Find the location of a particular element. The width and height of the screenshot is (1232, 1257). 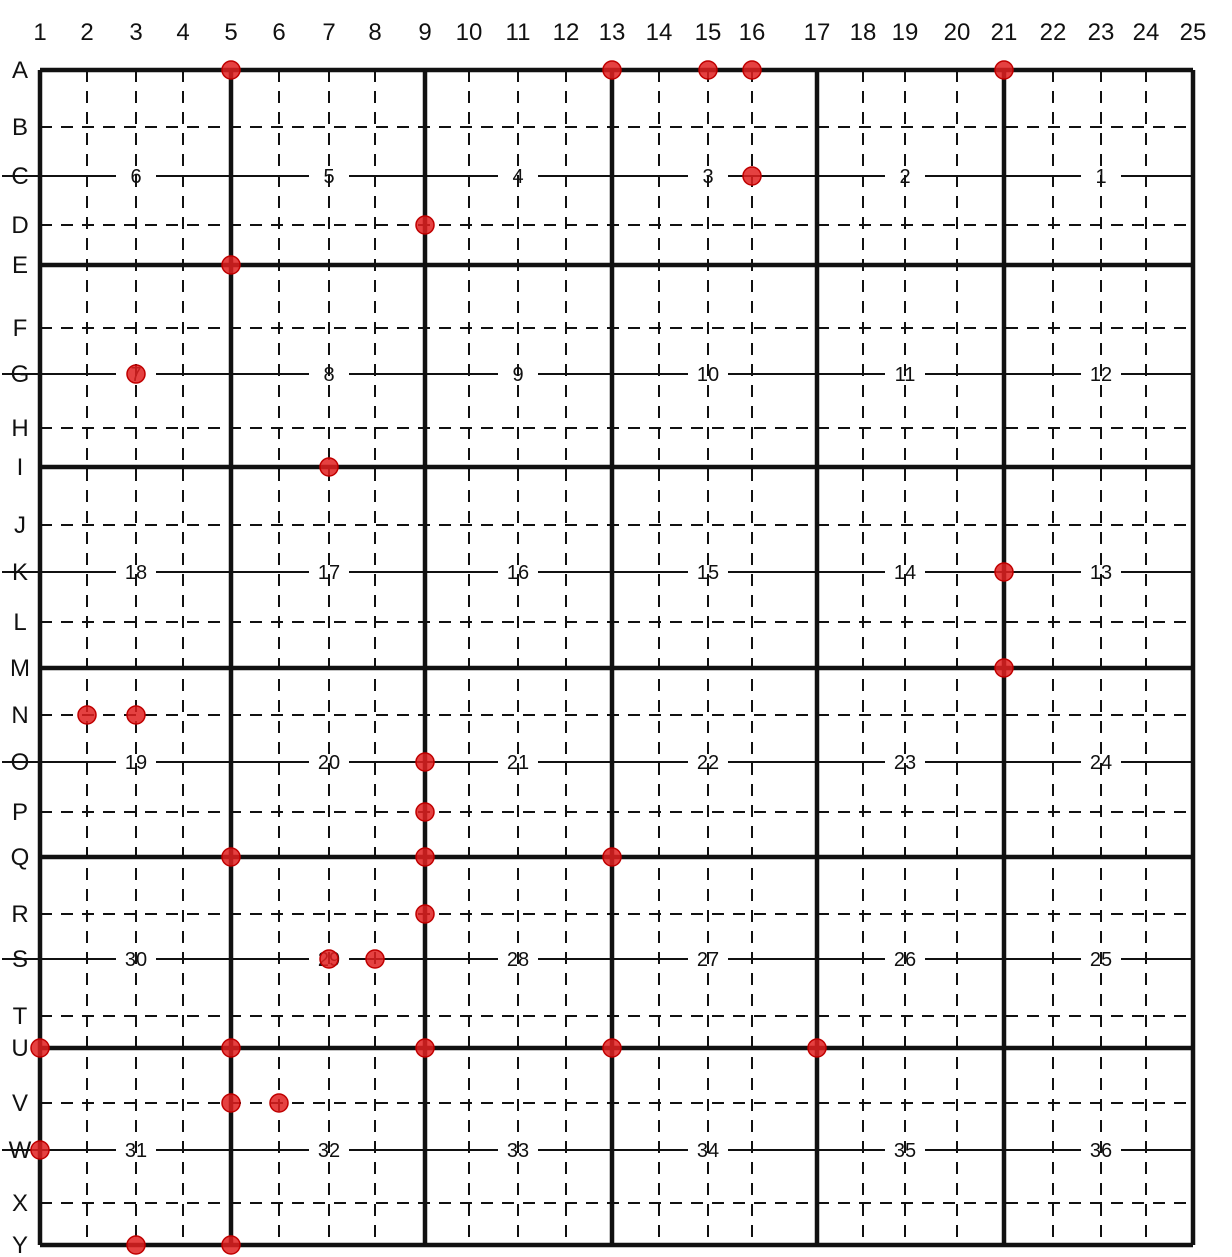

column-label: 11 is located at coordinates (518, 32).